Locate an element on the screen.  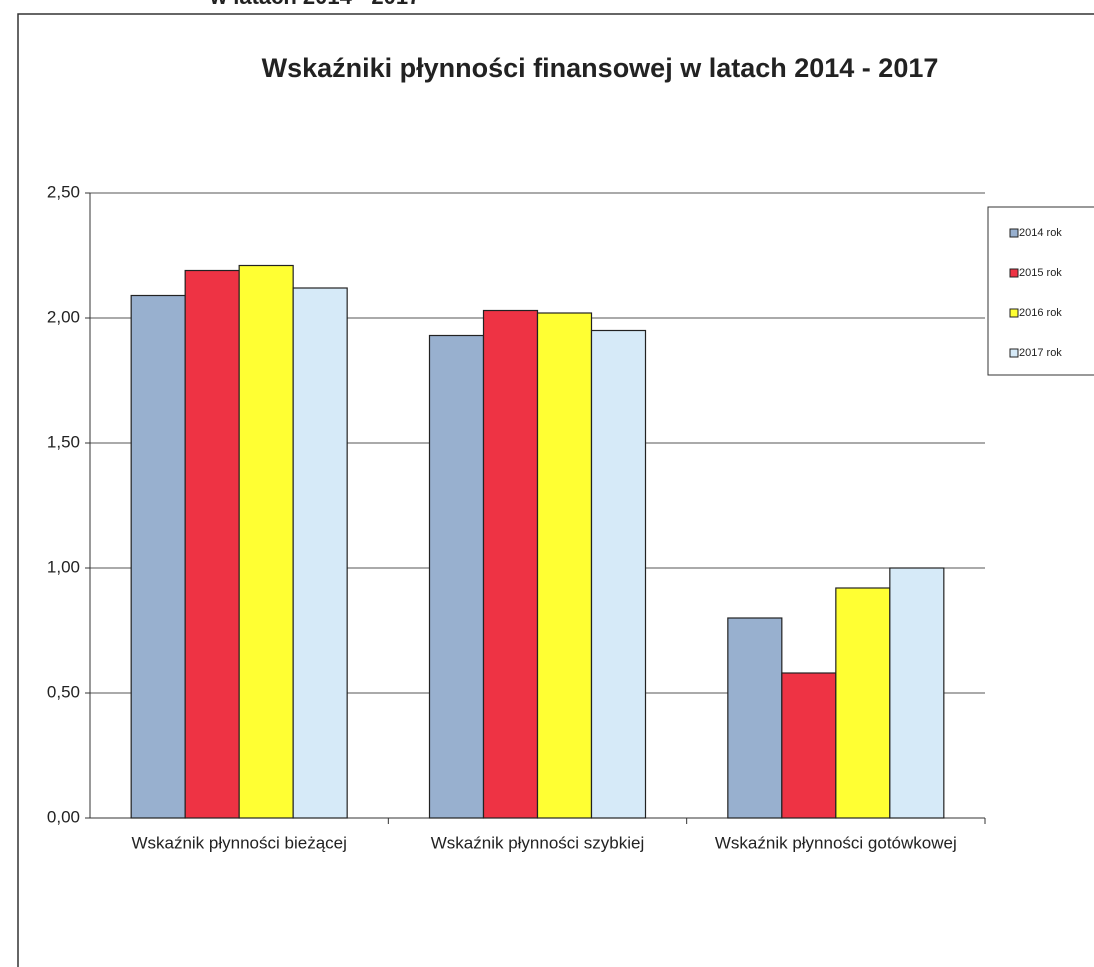
x-tick-label: Wskaźnik płynności bieżącej is located at coordinates (238, 842).